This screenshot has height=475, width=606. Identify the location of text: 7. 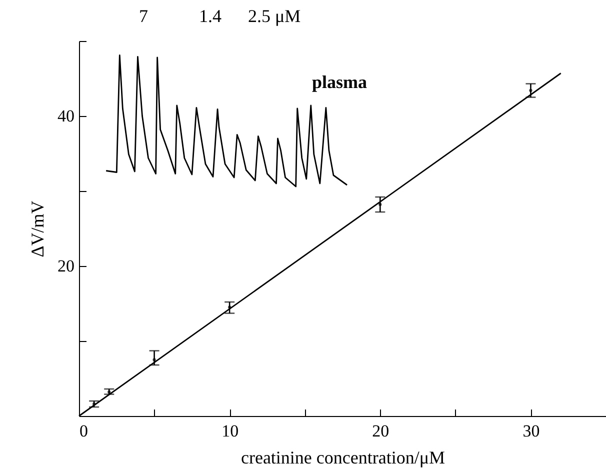
(143, 16).